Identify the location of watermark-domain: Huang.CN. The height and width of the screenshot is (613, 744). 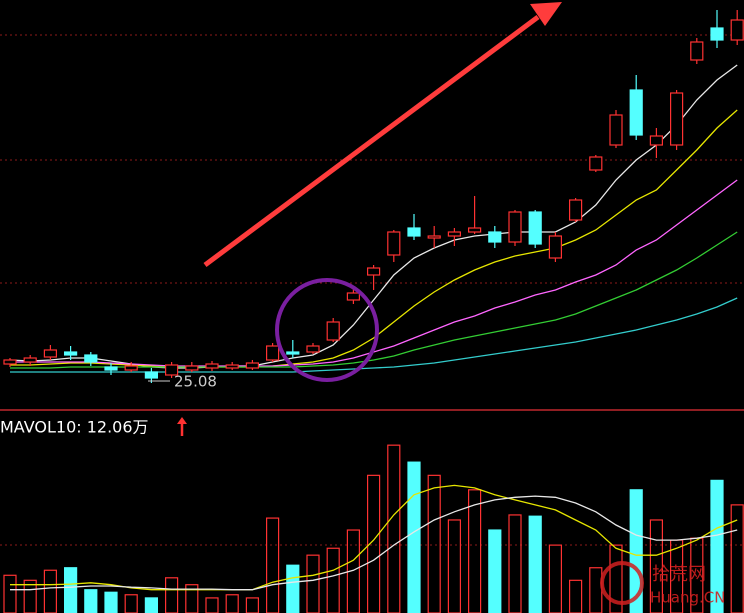
(687, 598).